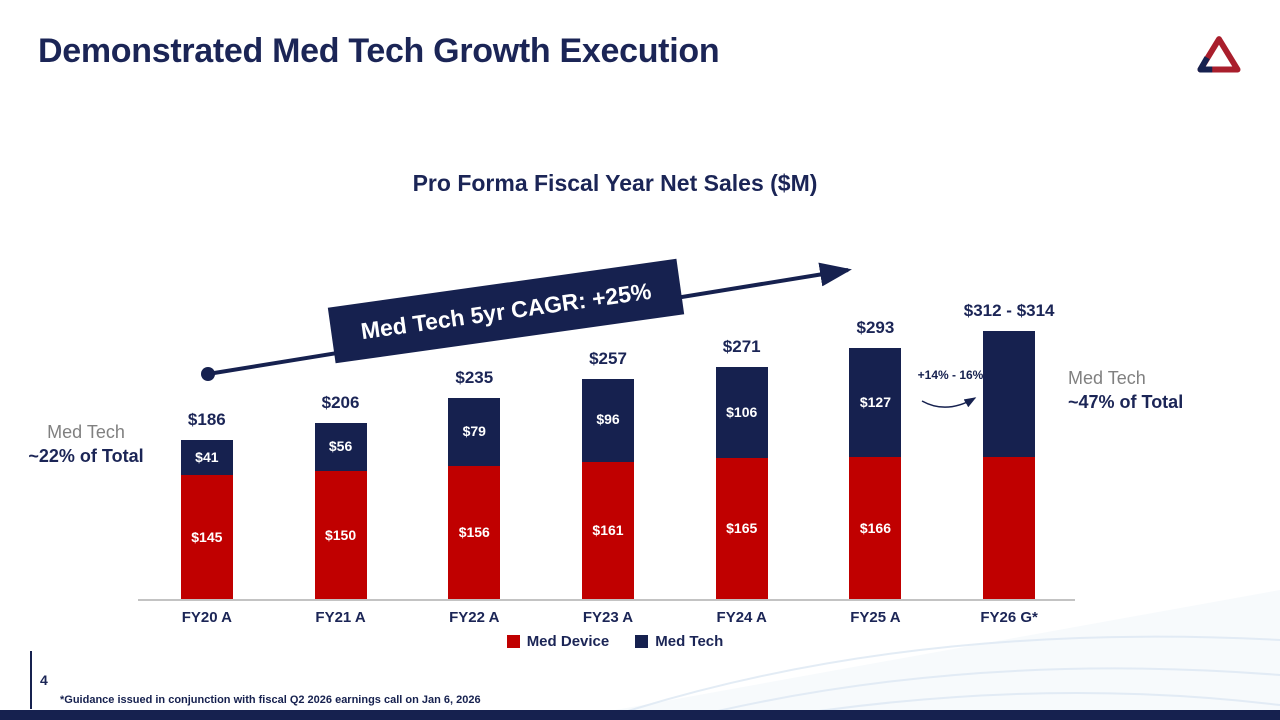 The image size is (1280, 720). Describe the element at coordinates (1153, 390) in the screenshot. I see `right-callout: Med Tech ~47% of Total` at that location.